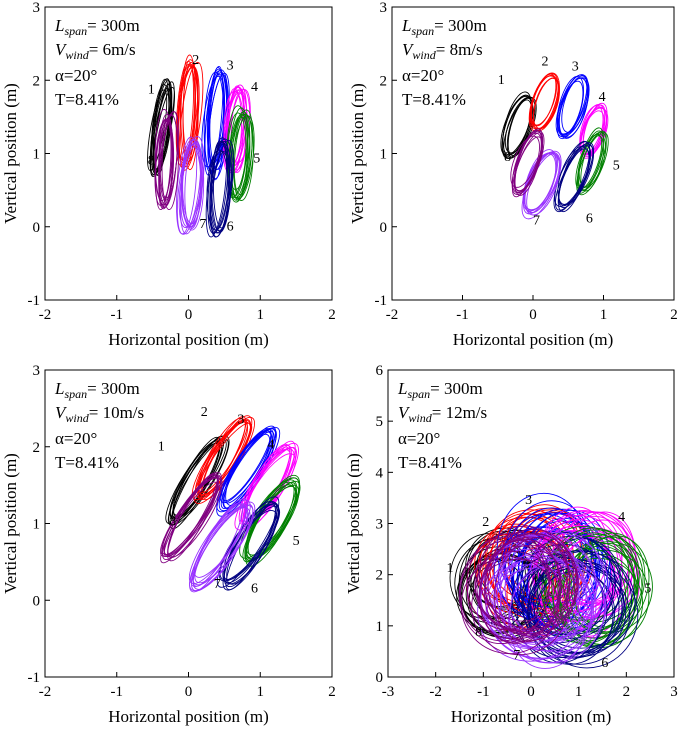 Image resolution: width=678 pixels, height=730 pixels. I want to click on trajectory-4-loop, so click(265, 489).